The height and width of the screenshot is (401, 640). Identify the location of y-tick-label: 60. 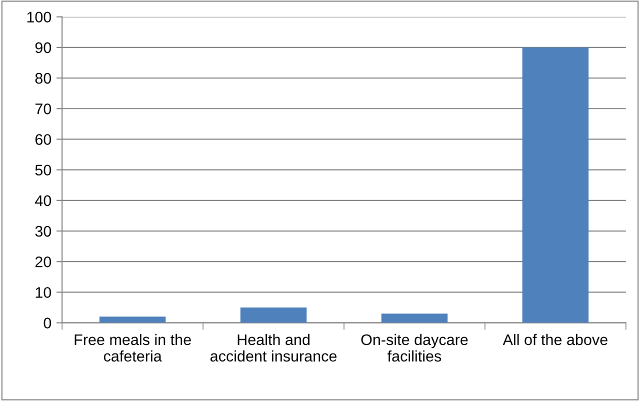
(43, 139).